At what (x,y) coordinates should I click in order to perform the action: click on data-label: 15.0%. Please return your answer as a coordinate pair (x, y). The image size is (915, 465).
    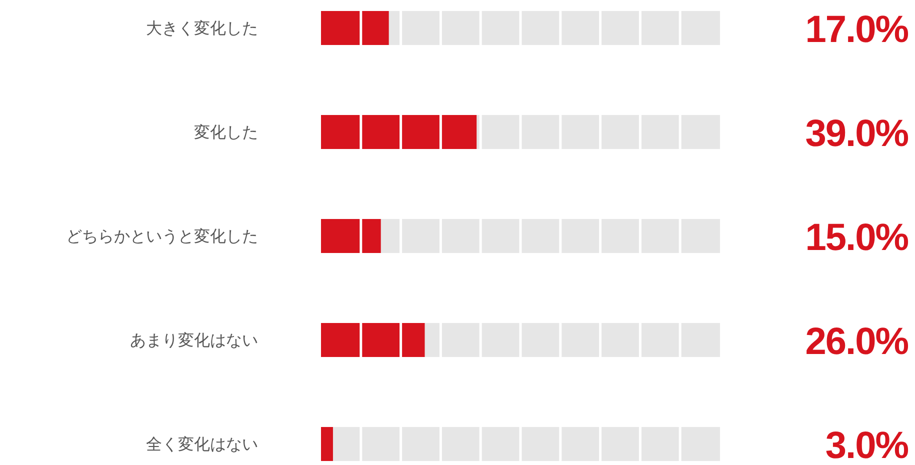
    Looking at the image, I should click on (856, 238).